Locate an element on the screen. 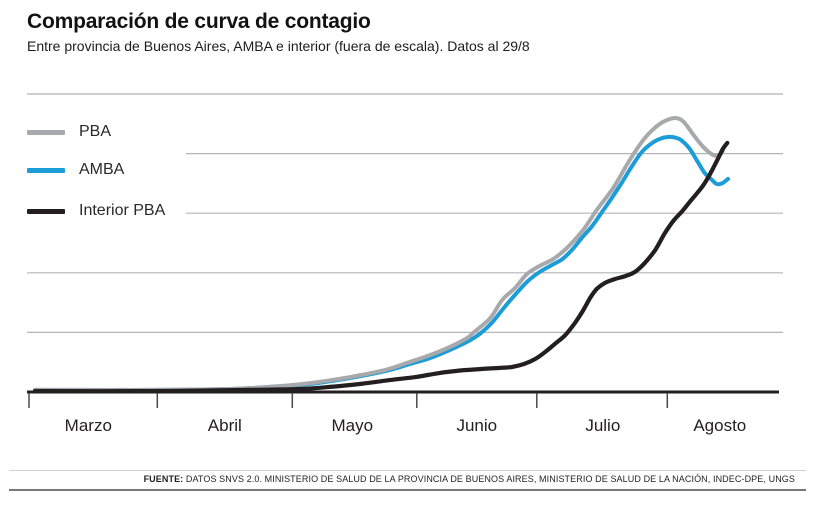 The height and width of the screenshot is (509, 815). interior-pba-line-swatch is located at coordinates (46, 211).